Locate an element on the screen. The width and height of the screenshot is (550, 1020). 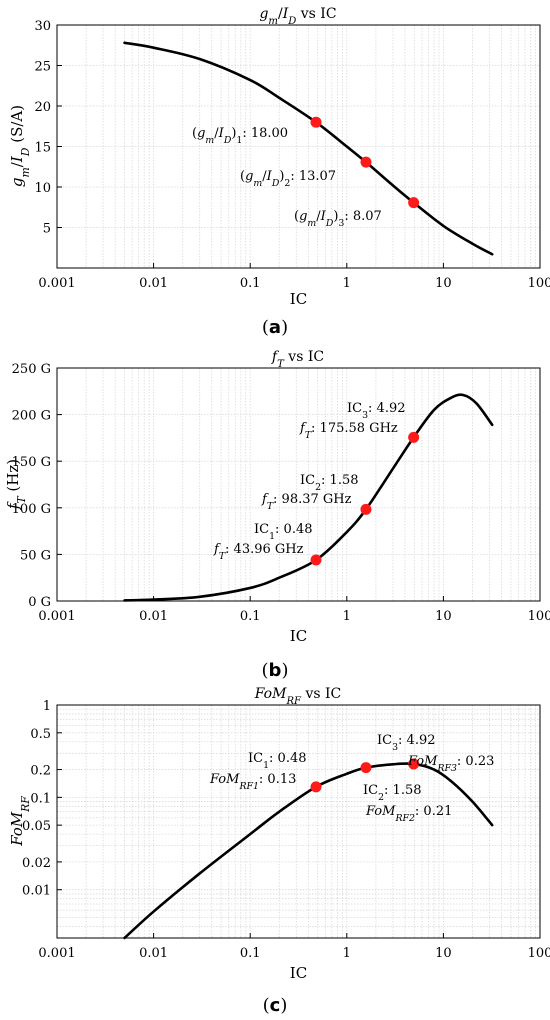
y-tick-label: 0 G is located at coordinates (39, 602).